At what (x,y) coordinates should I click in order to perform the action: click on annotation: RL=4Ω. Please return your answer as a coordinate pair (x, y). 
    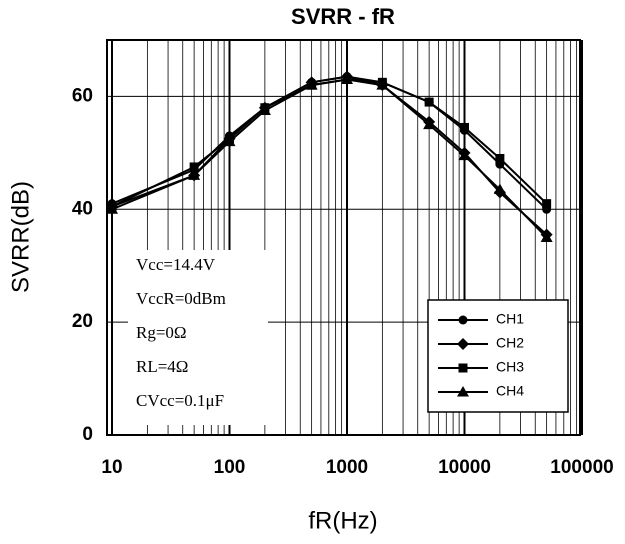
    Looking at the image, I should click on (162, 366).